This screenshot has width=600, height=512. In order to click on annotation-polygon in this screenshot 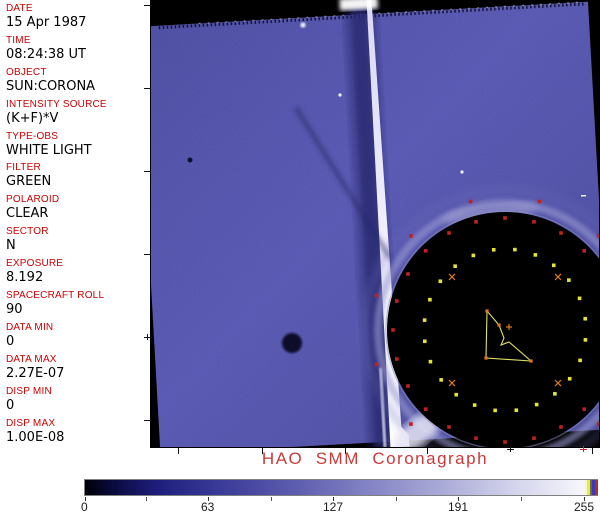, I will do `click(509, 335)`.